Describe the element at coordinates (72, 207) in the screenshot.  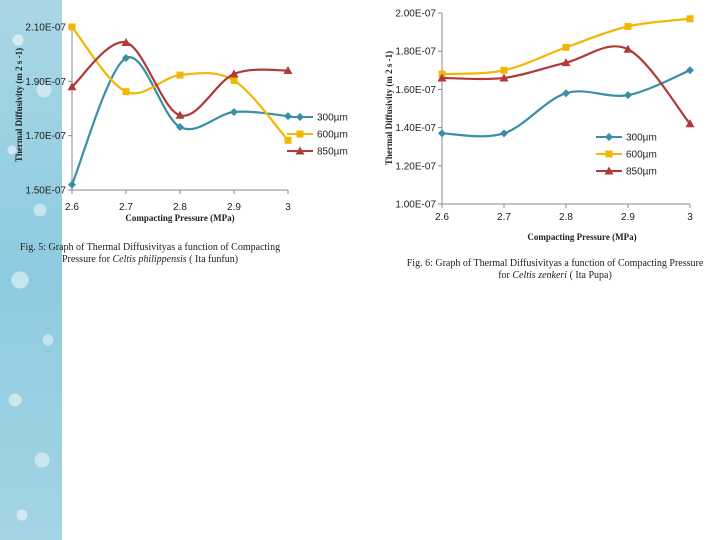
I see `fig5-x-tick-label: 2.6` at that location.